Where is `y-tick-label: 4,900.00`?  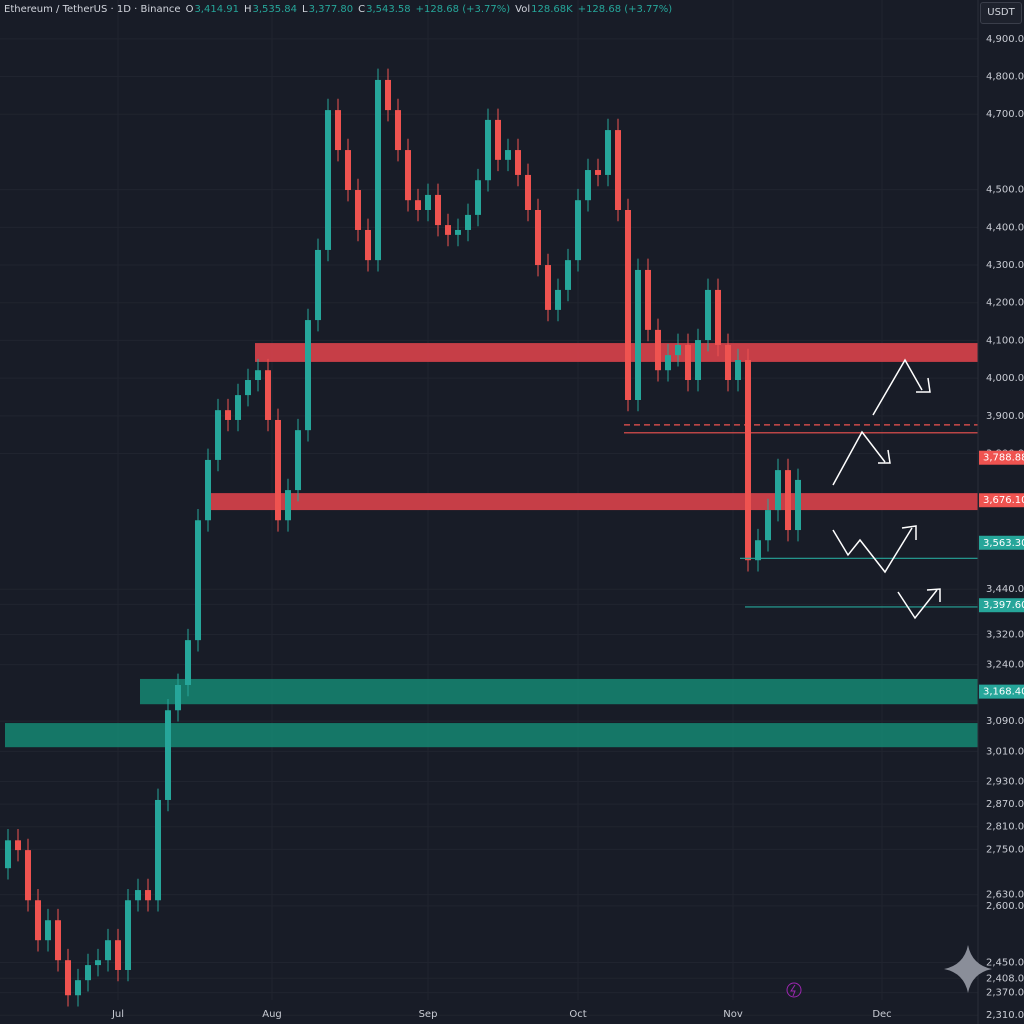 y-tick-label: 4,900.00 is located at coordinates (1005, 39).